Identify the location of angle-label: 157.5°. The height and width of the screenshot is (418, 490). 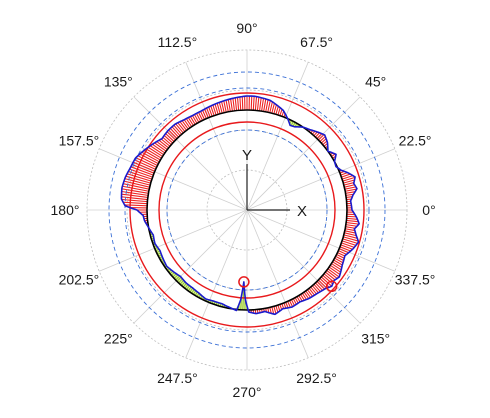
(79, 140).